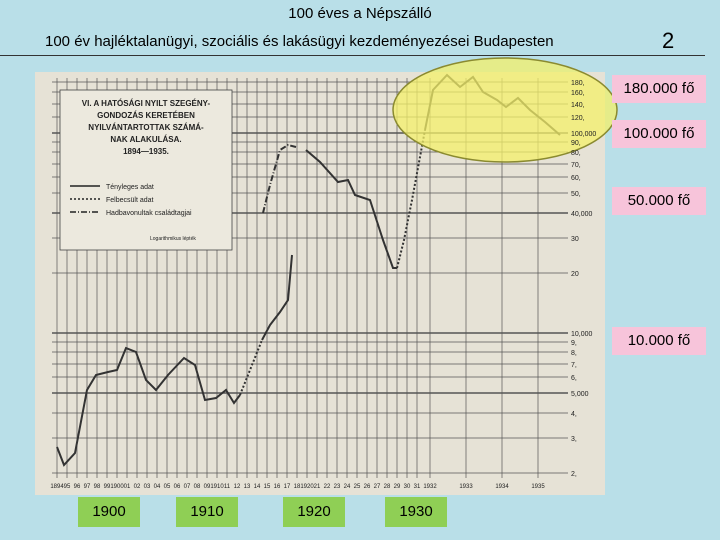 The image size is (720, 540). I want to click on axis-label: 1932, so click(430, 487).